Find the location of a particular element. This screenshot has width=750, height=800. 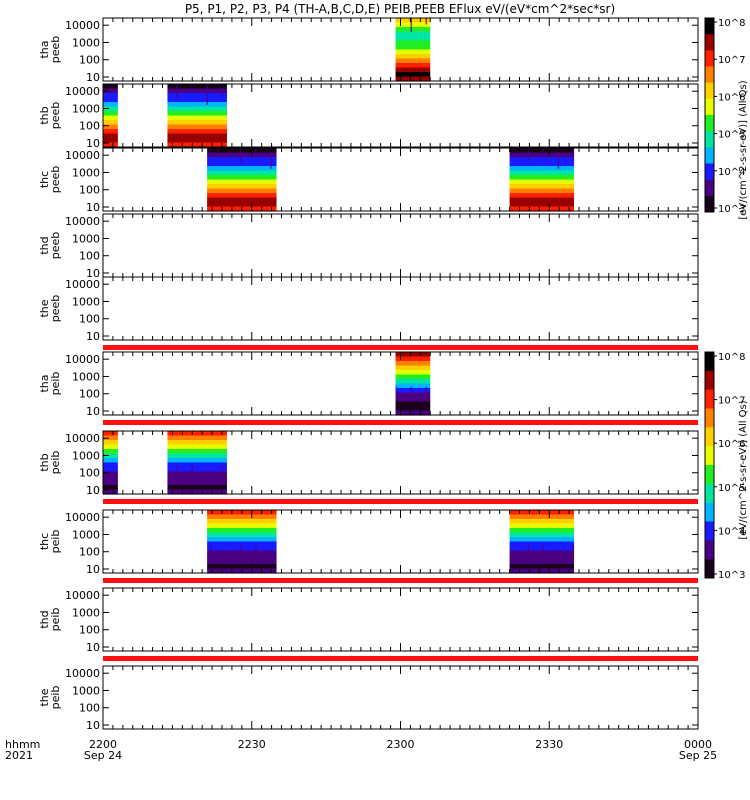

x-tick-label: 0000 is located at coordinates (698, 744).